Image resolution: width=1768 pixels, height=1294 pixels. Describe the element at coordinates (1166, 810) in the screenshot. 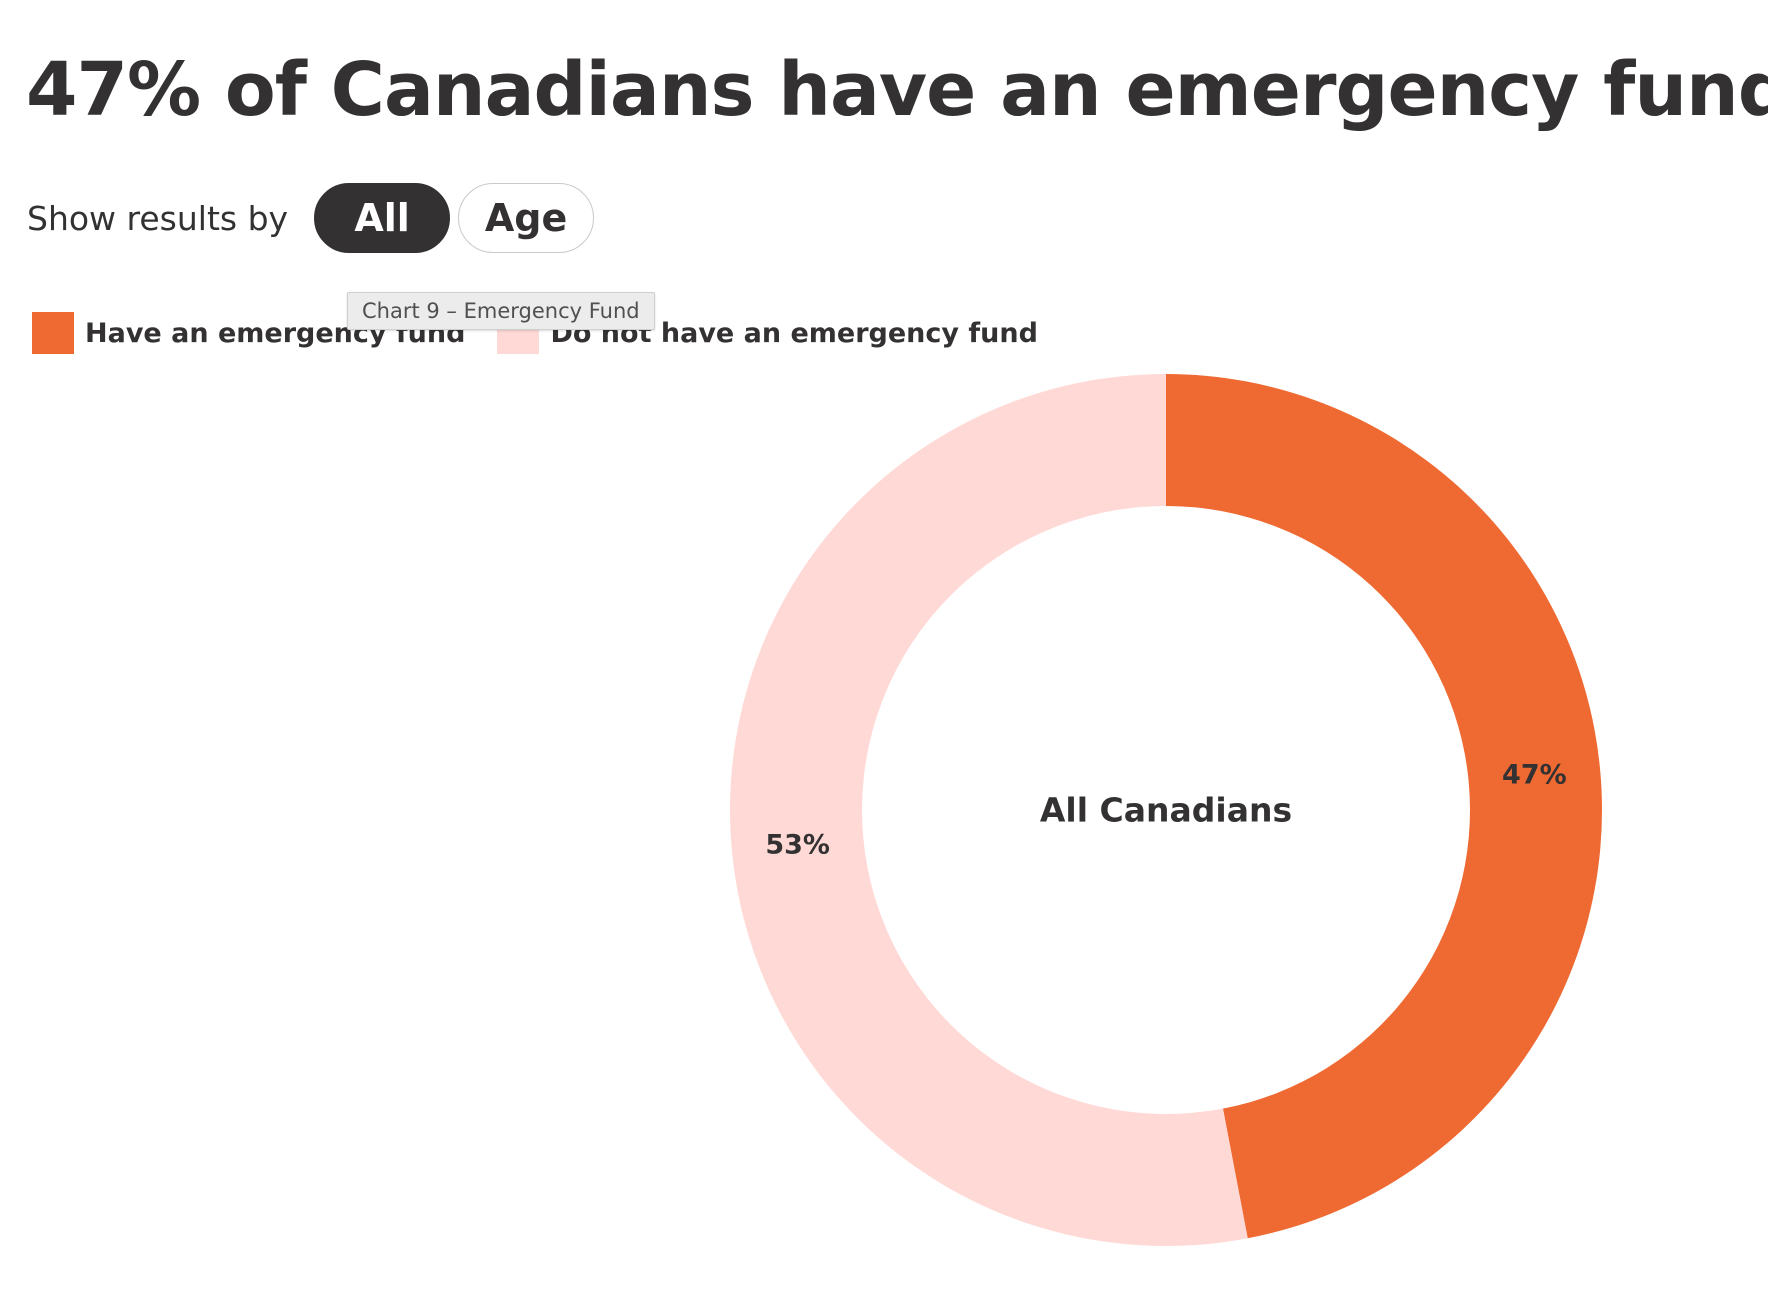

I see `center-label: All Canadians` at that location.